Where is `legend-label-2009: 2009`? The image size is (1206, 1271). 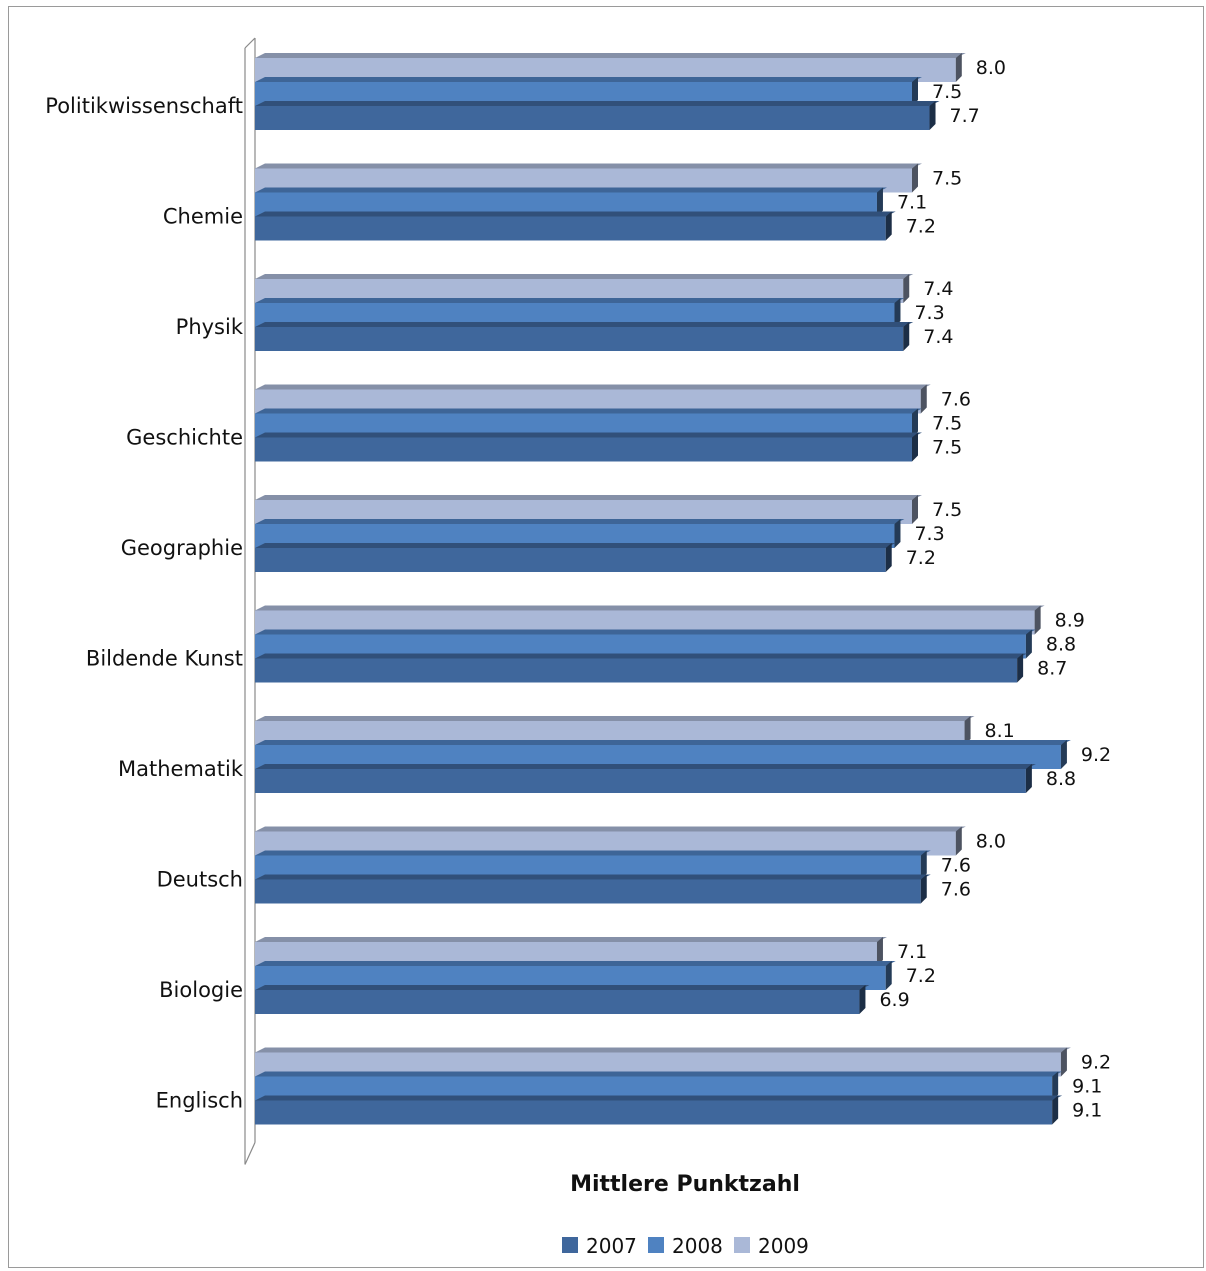
legend-label-2009: 2009 is located at coordinates (783, 1246).